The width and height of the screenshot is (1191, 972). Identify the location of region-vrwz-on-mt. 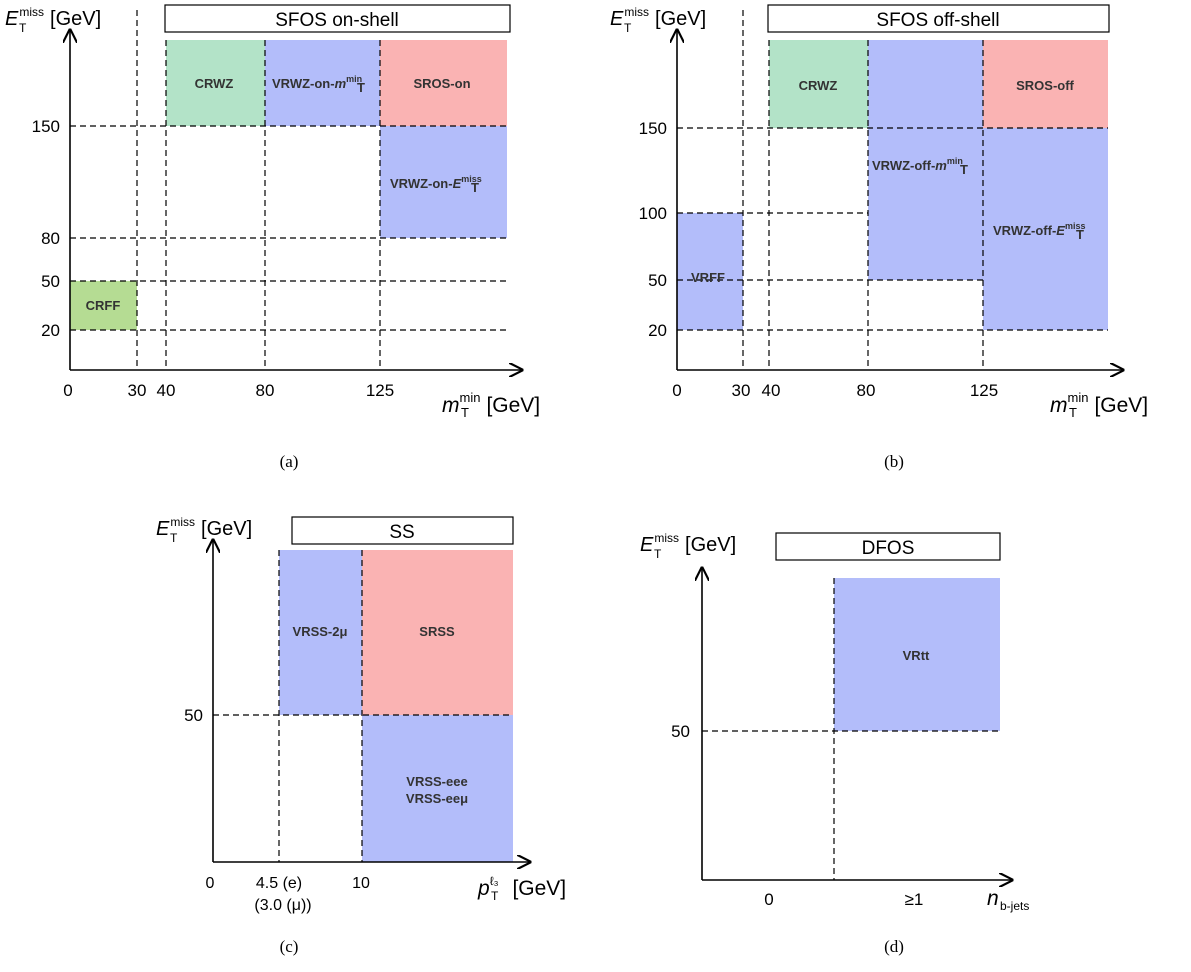
(322, 83).